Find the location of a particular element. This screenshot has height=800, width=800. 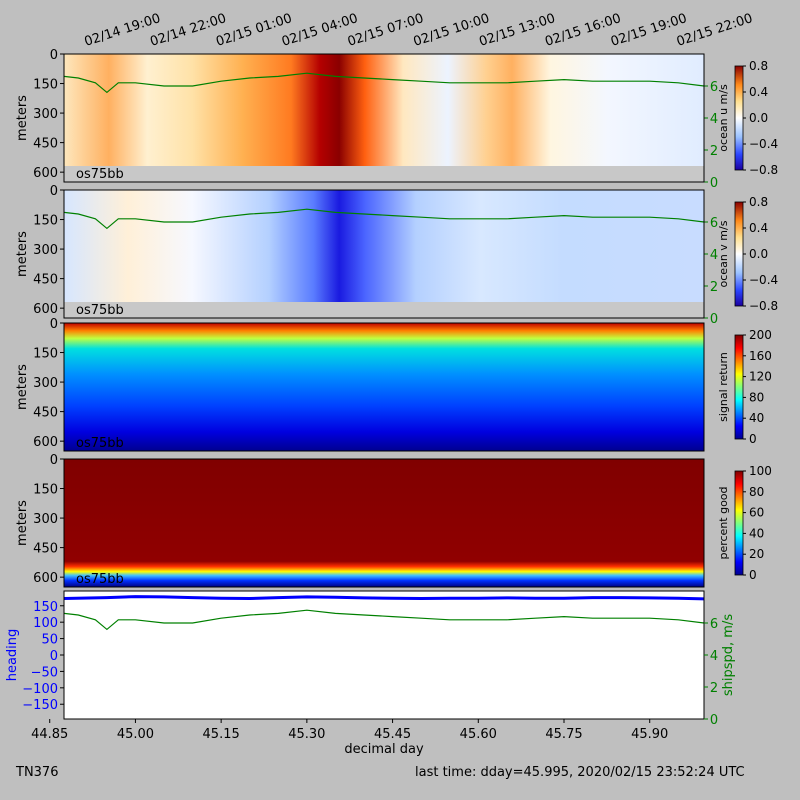

colorbar-tick-label: 60 is located at coordinates (756, 513).